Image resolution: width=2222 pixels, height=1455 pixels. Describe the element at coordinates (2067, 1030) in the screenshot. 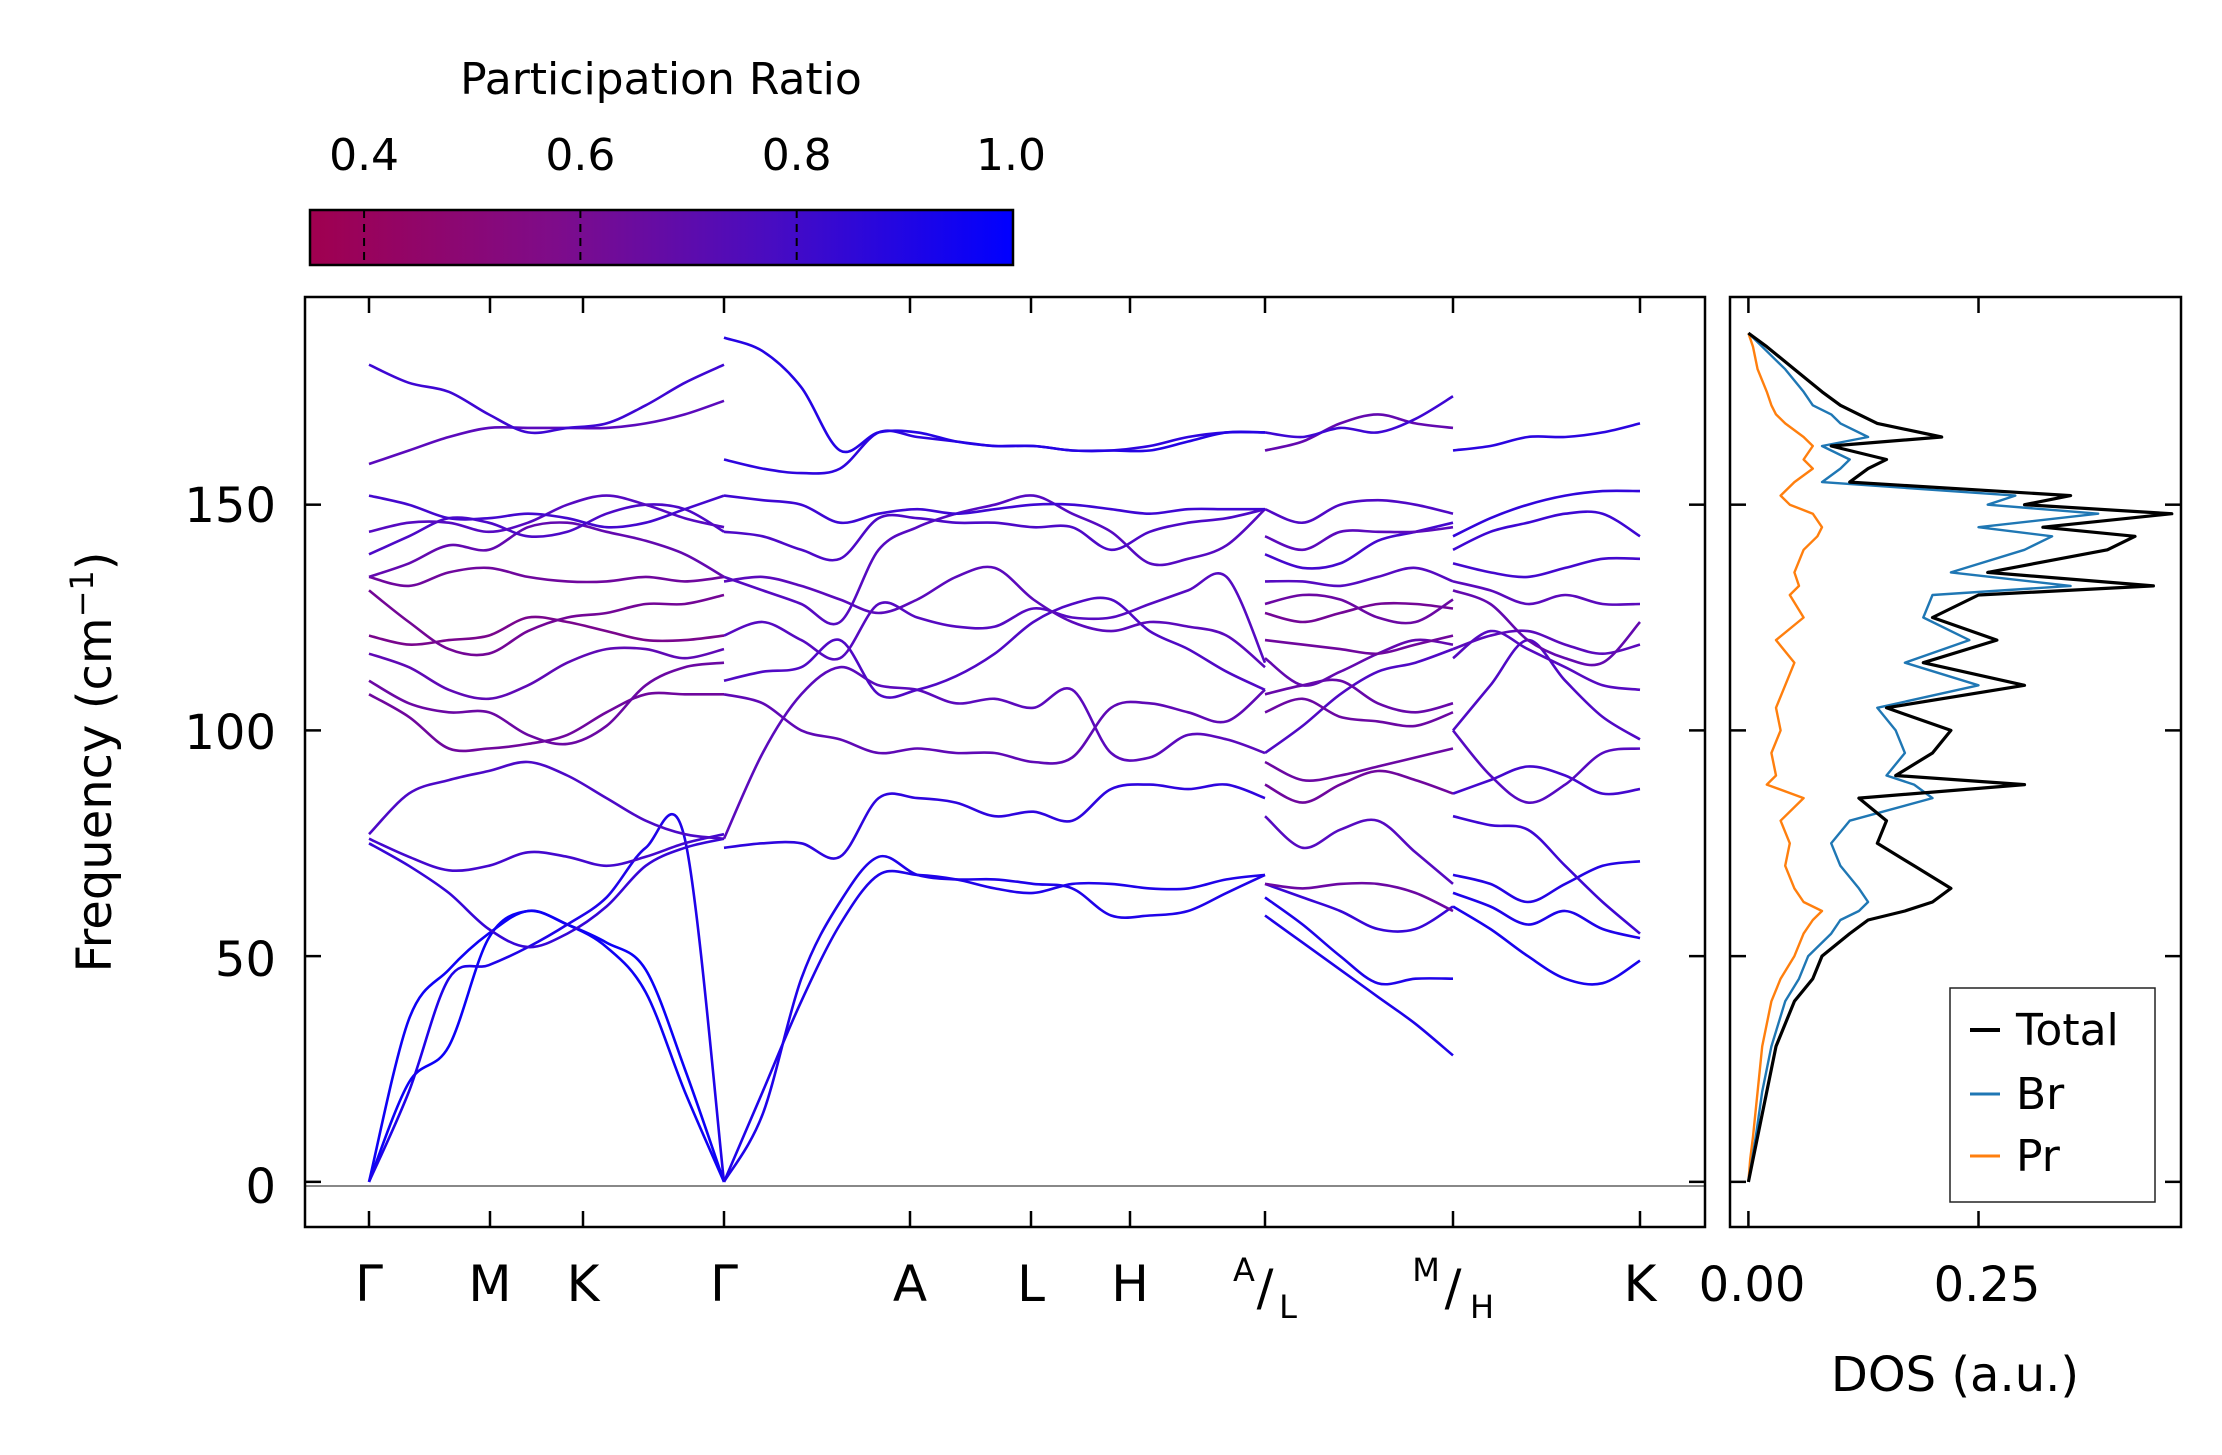

I see `legend-label-total: Total` at that location.